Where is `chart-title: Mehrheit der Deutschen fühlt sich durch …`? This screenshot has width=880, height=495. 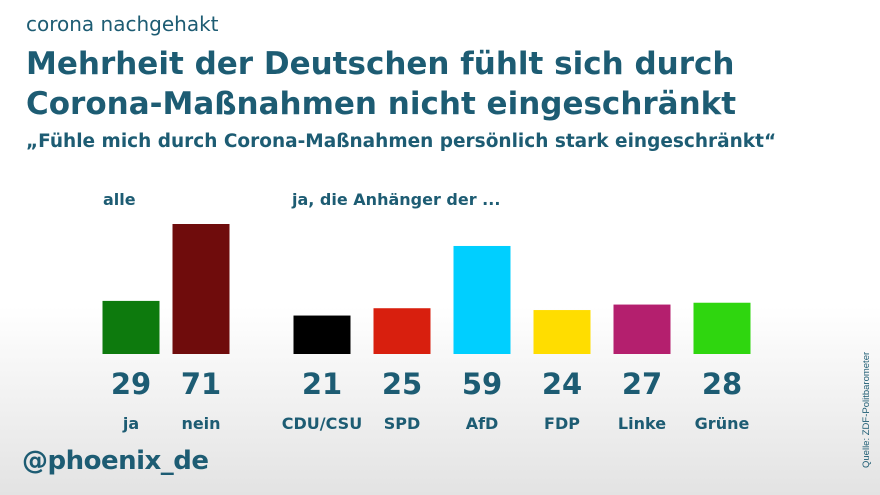 chart-title: Mehrheit der Deutschen fühlt sich durch … is located at coordinates (381, 84).